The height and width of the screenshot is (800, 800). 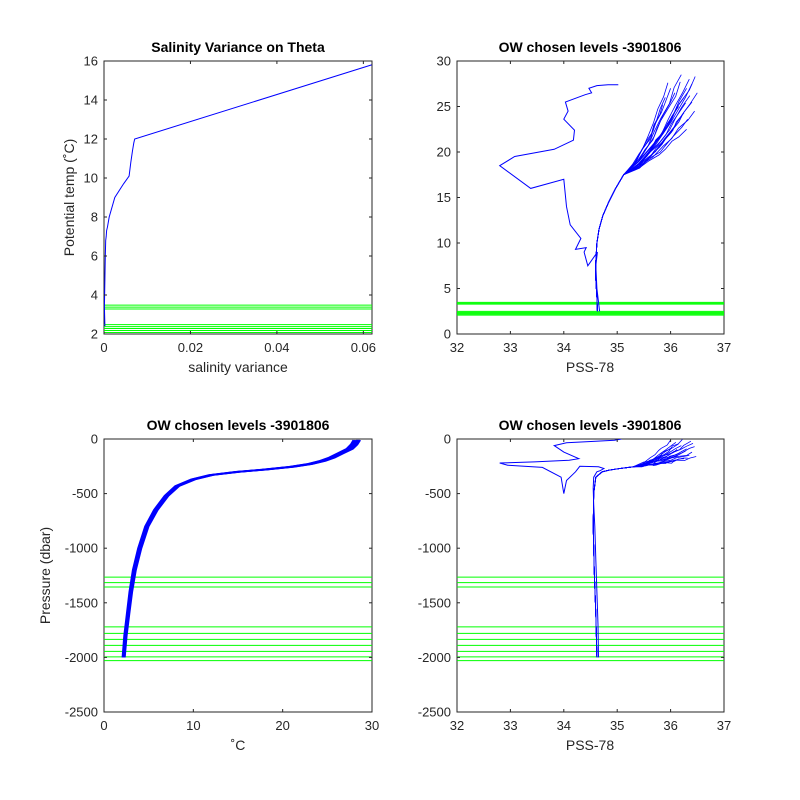 I want to click on var-ytick-label-2: 6, so click(x=94, y=256).